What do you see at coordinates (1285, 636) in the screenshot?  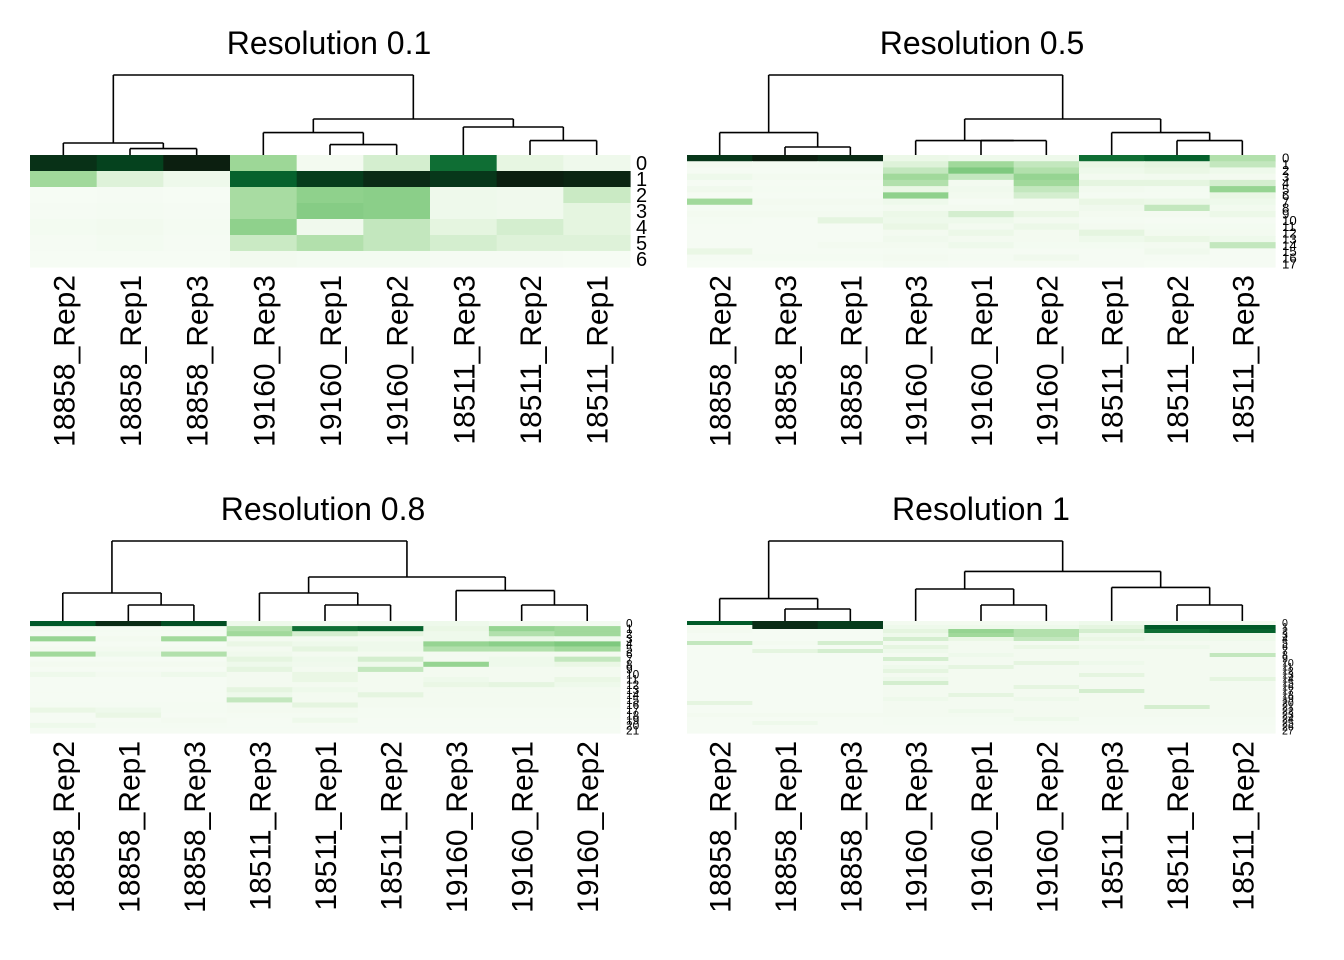 I see `row-label: 3` at bounding box center [1285, 636].